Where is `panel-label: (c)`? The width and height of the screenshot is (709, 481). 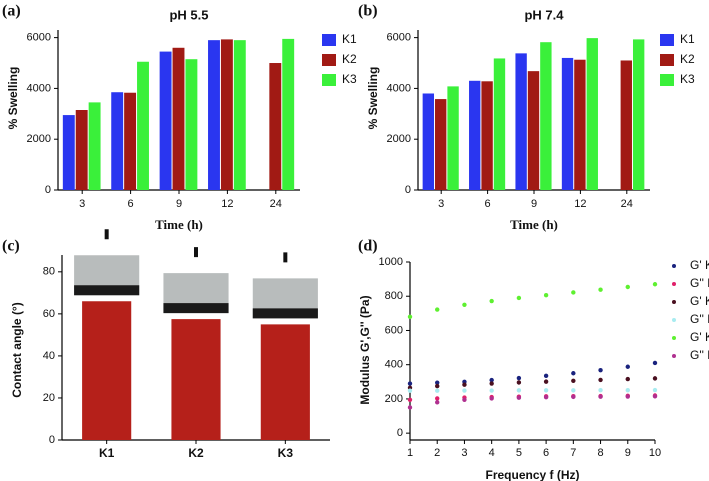 panel-label: (c) is located at coordinates (11, 246).